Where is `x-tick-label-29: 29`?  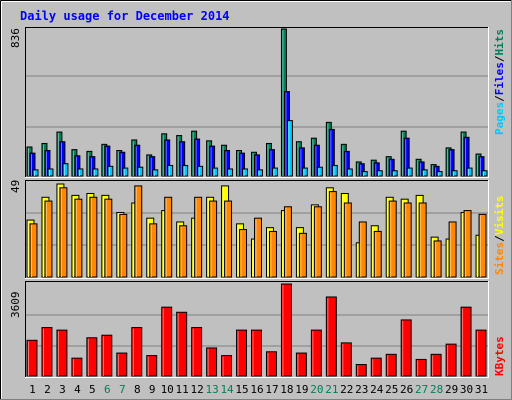 x-tick-label-29: 29 is located at coordinates (451, 389).